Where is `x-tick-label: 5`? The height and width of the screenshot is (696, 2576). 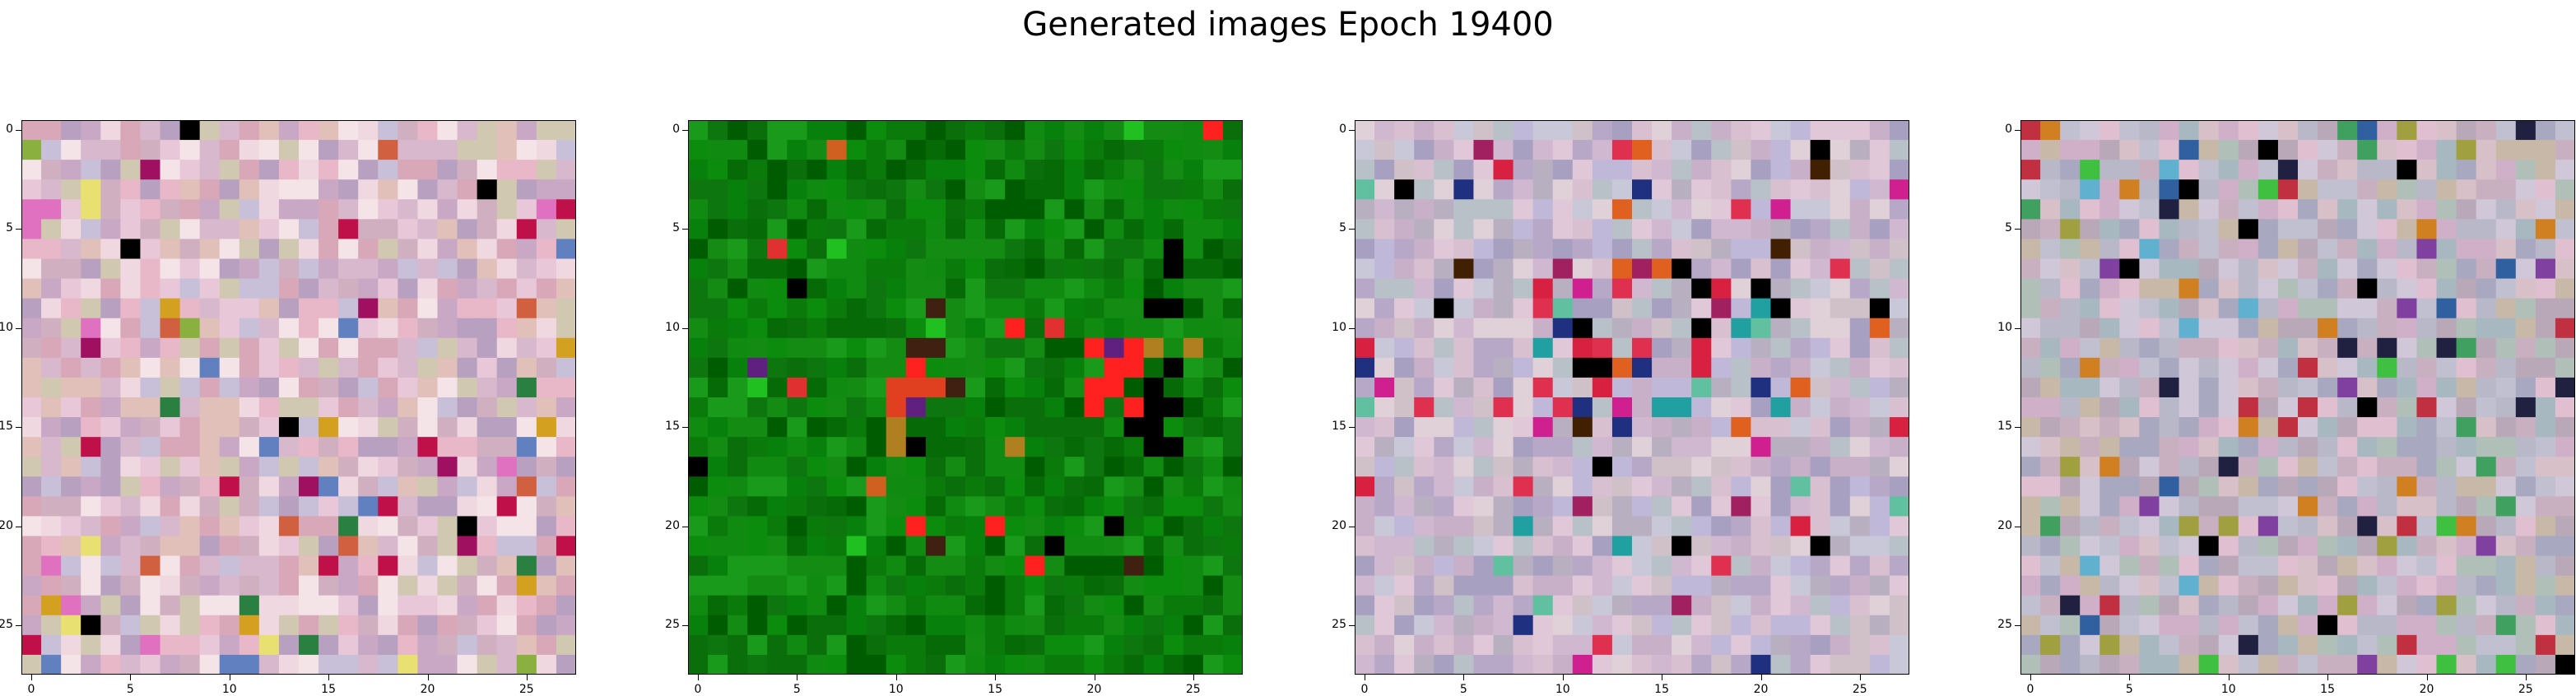
x-tick-label: 5 is located at coordinates (2129, 689).